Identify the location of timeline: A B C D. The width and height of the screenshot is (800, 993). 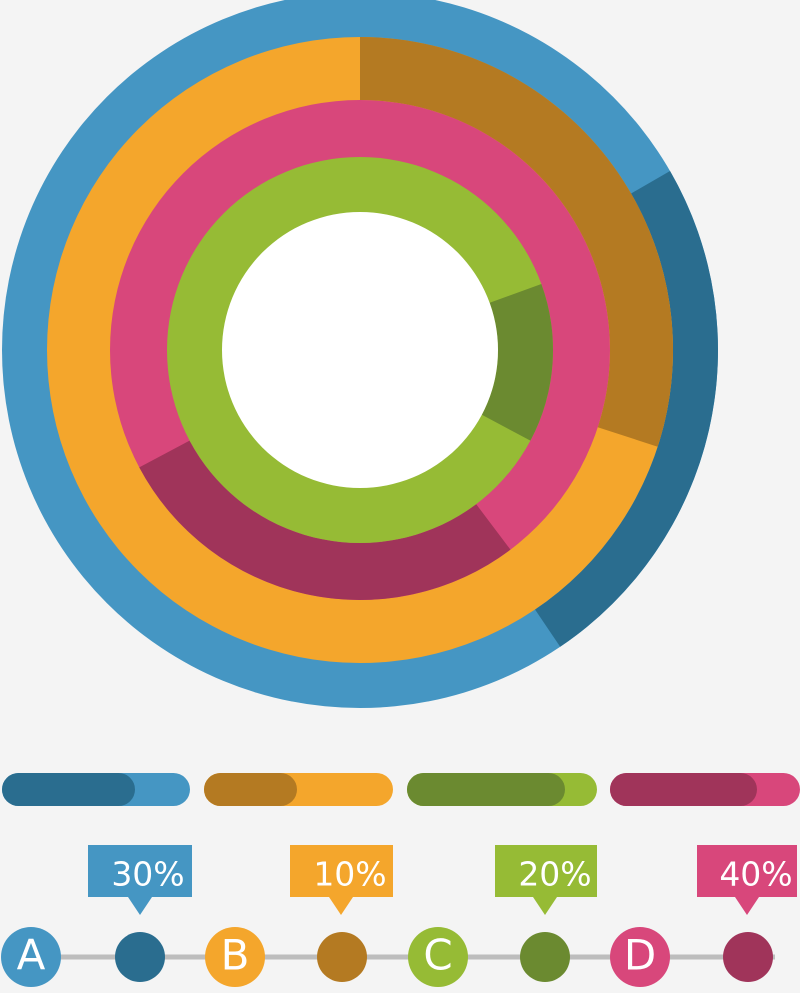
(388, 957).